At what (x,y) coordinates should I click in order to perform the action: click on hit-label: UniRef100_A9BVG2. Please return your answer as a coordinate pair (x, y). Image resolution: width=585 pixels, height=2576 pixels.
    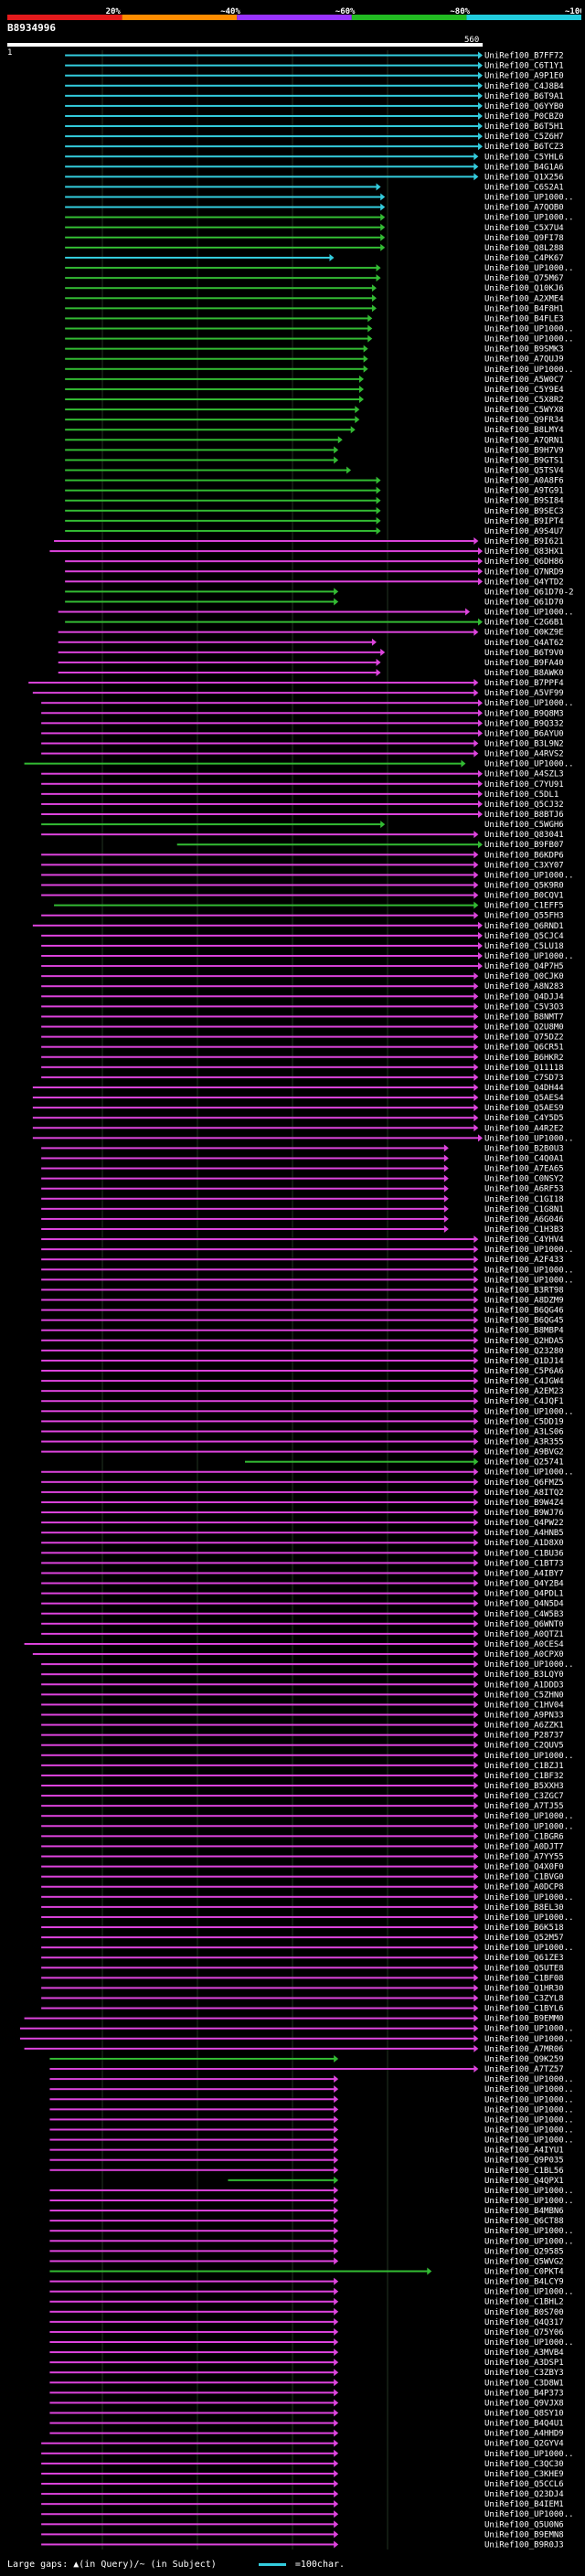
    Looking at the image, I should click on (524, 1453).